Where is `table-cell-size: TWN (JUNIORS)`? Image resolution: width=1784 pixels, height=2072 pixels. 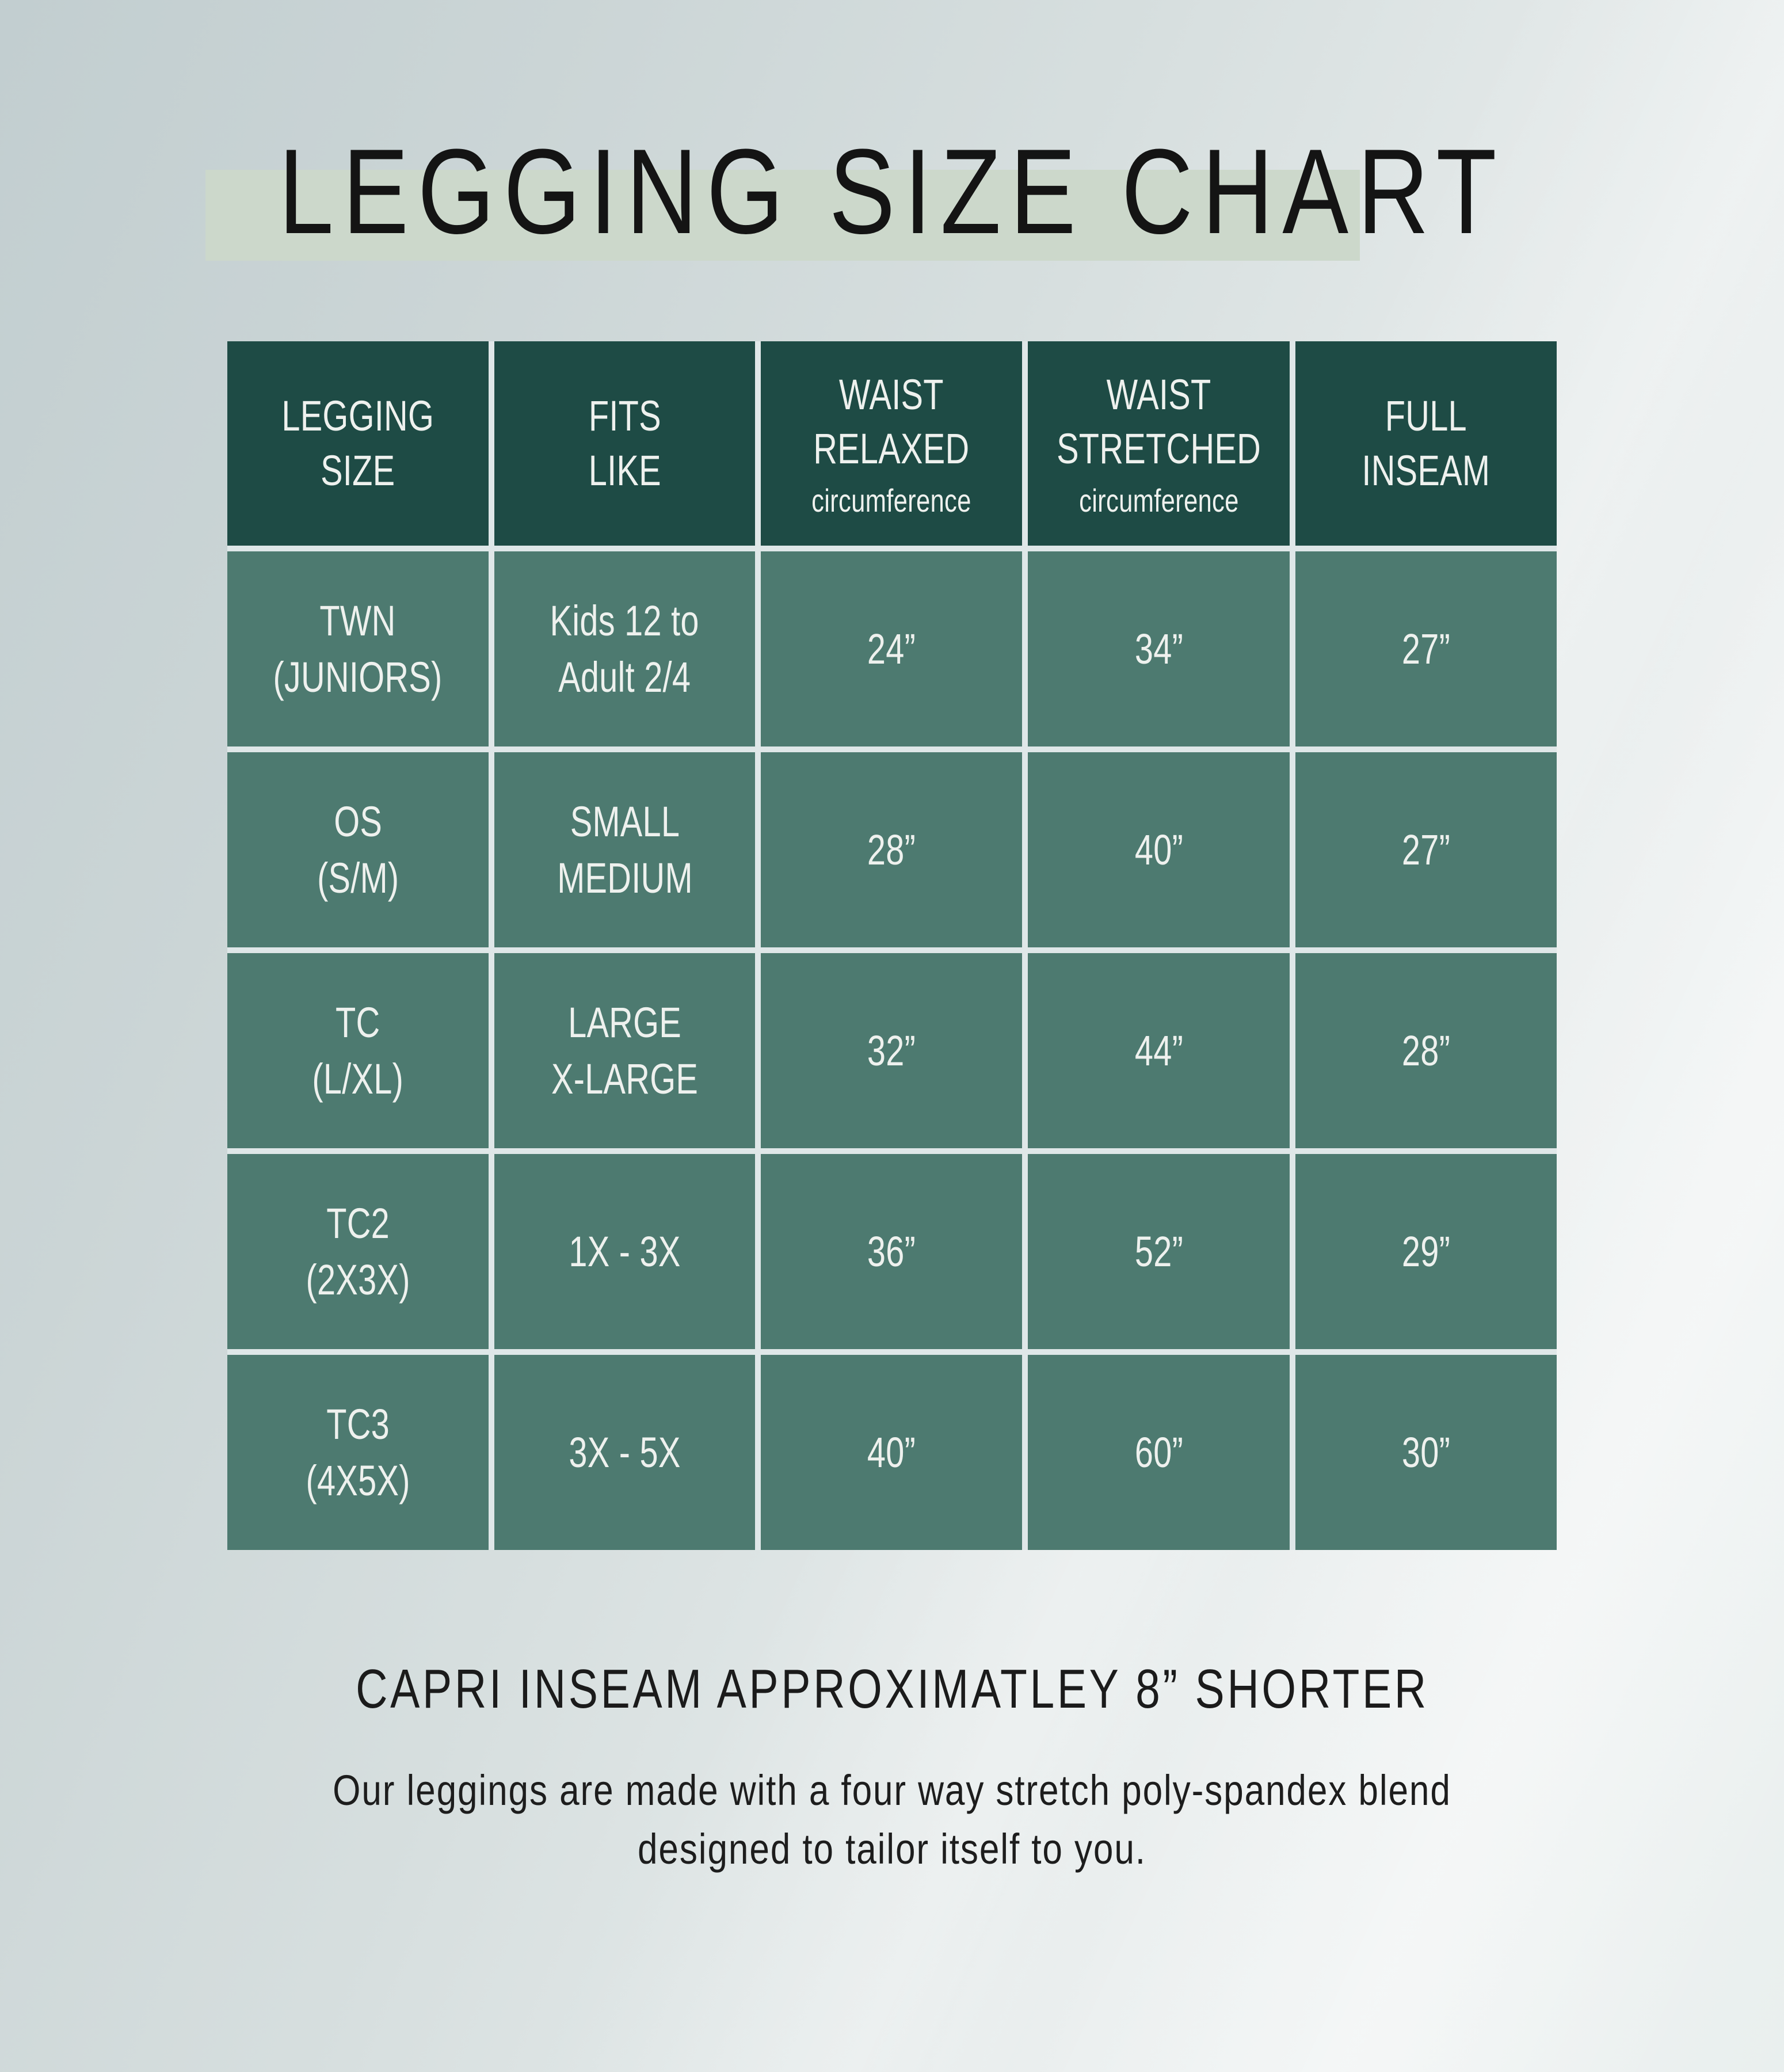
table-cell-size: TWN (JUNIORS) is located at coordinates (358, 648).